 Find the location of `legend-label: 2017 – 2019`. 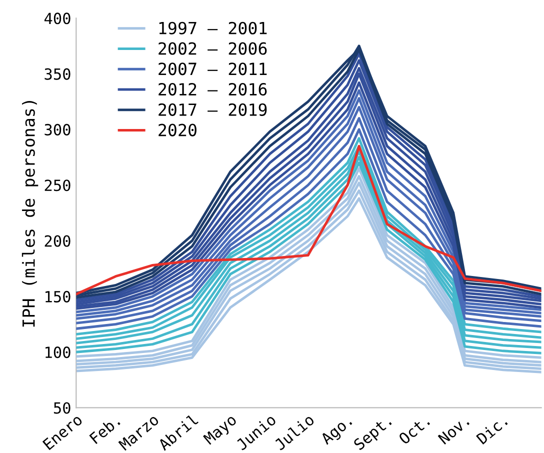

legend-label: 2017 – 2019 is located at coordinates (212, 109).